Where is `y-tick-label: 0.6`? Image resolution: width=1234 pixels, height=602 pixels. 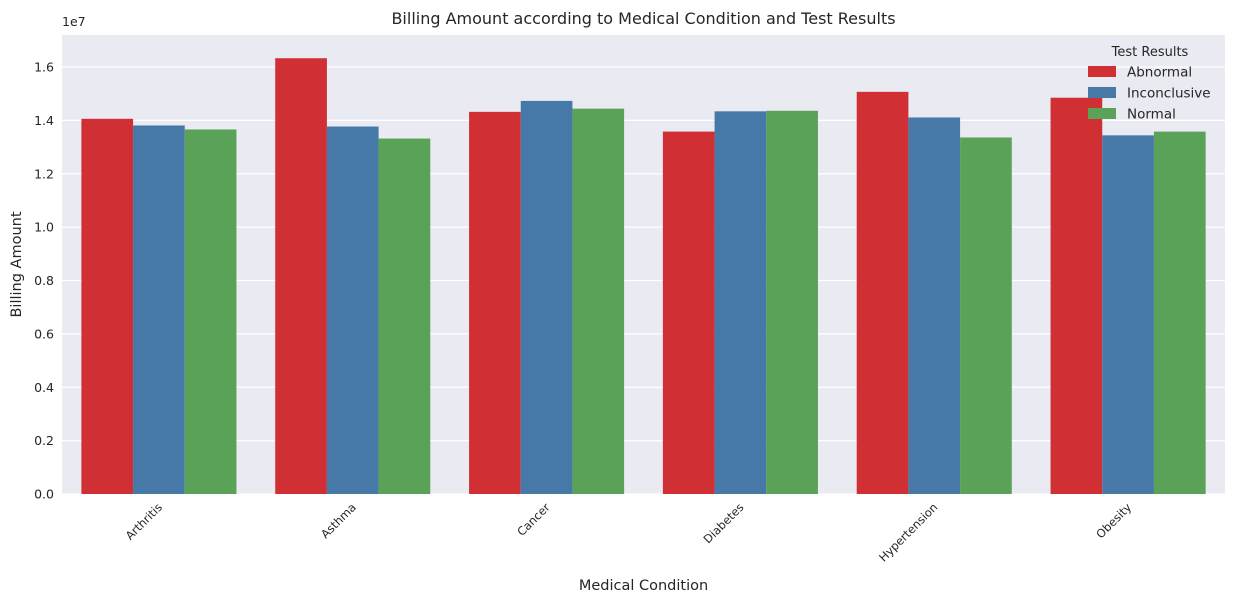
y-tick-label: 0.6 is located at coordinates (44, 333).